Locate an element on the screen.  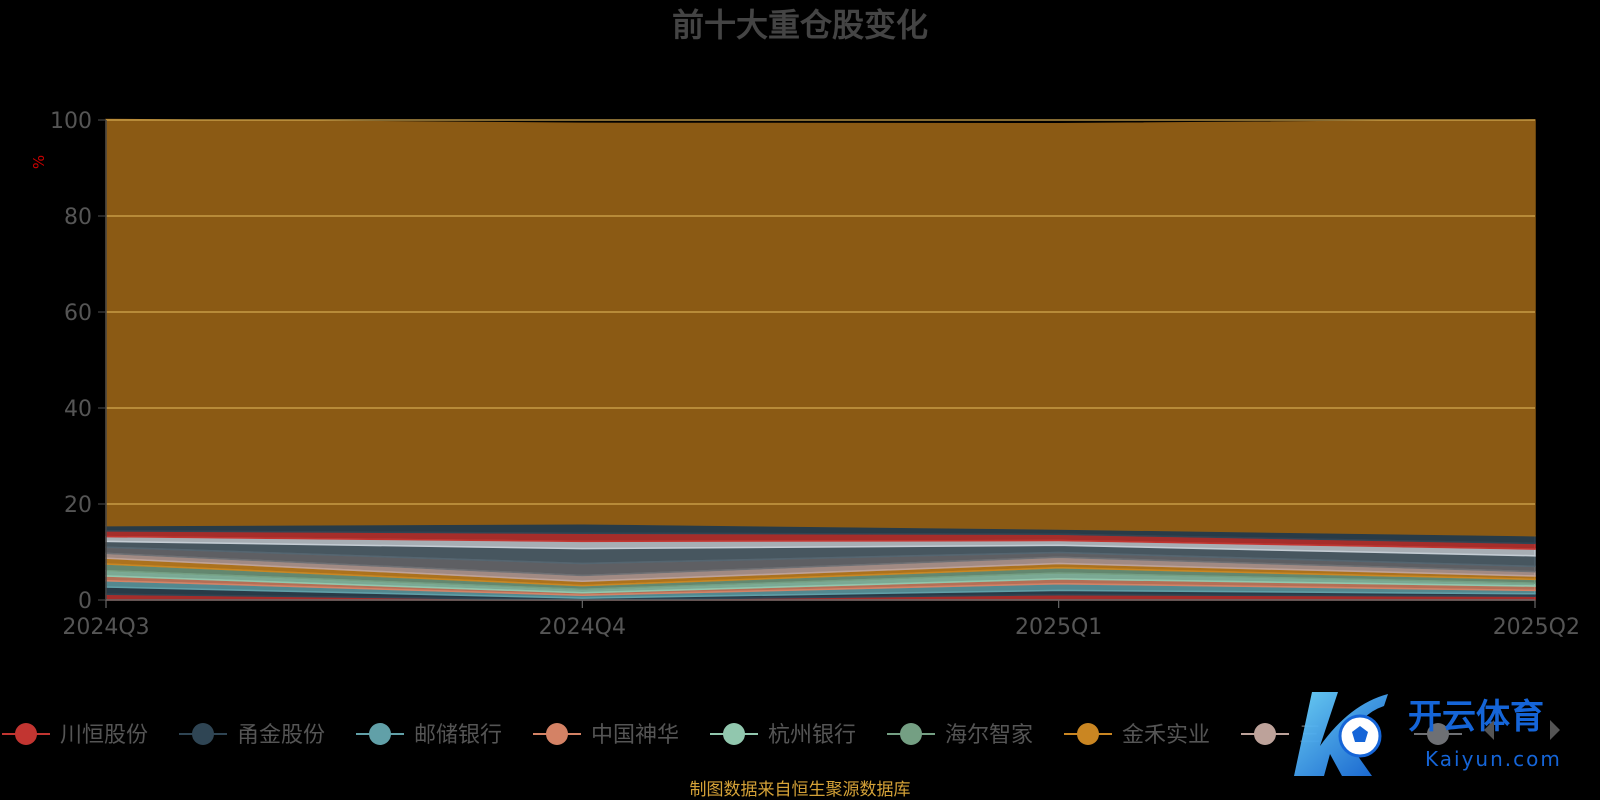
y-tick-label: 100 is located at coordinates (71, 121).